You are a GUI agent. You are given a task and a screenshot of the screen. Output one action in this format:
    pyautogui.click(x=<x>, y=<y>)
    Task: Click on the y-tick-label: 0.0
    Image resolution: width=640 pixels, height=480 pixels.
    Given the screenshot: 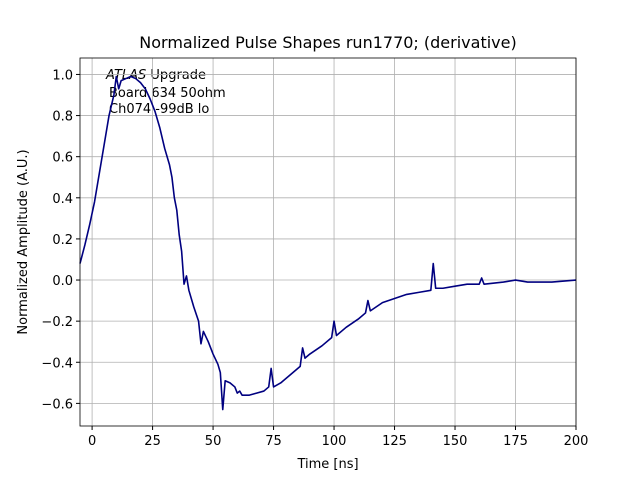 What is the action you would take?
    pyautogui.click(x=62, y=281)
    